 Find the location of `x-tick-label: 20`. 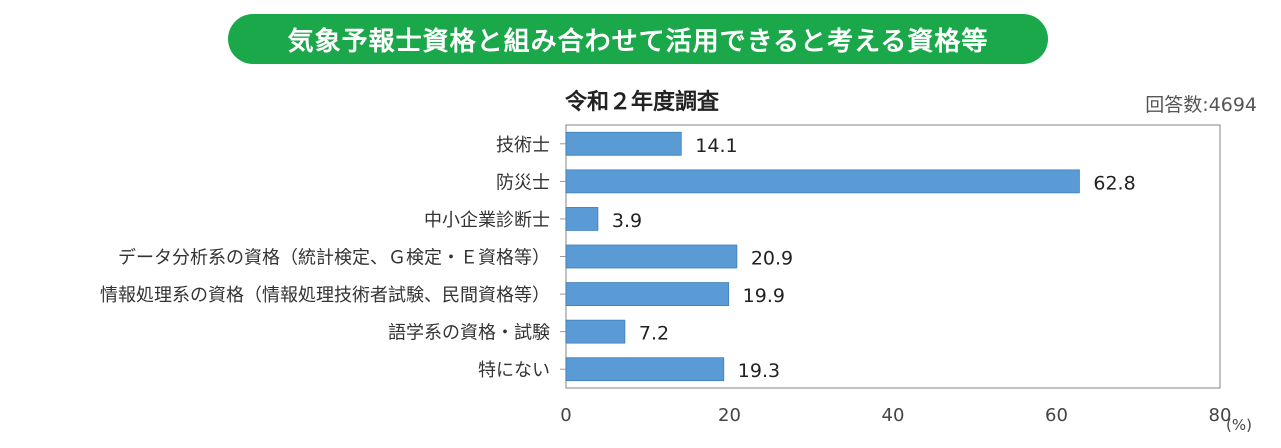

x-tick-label: 20 is located at coordinates (729, 415).